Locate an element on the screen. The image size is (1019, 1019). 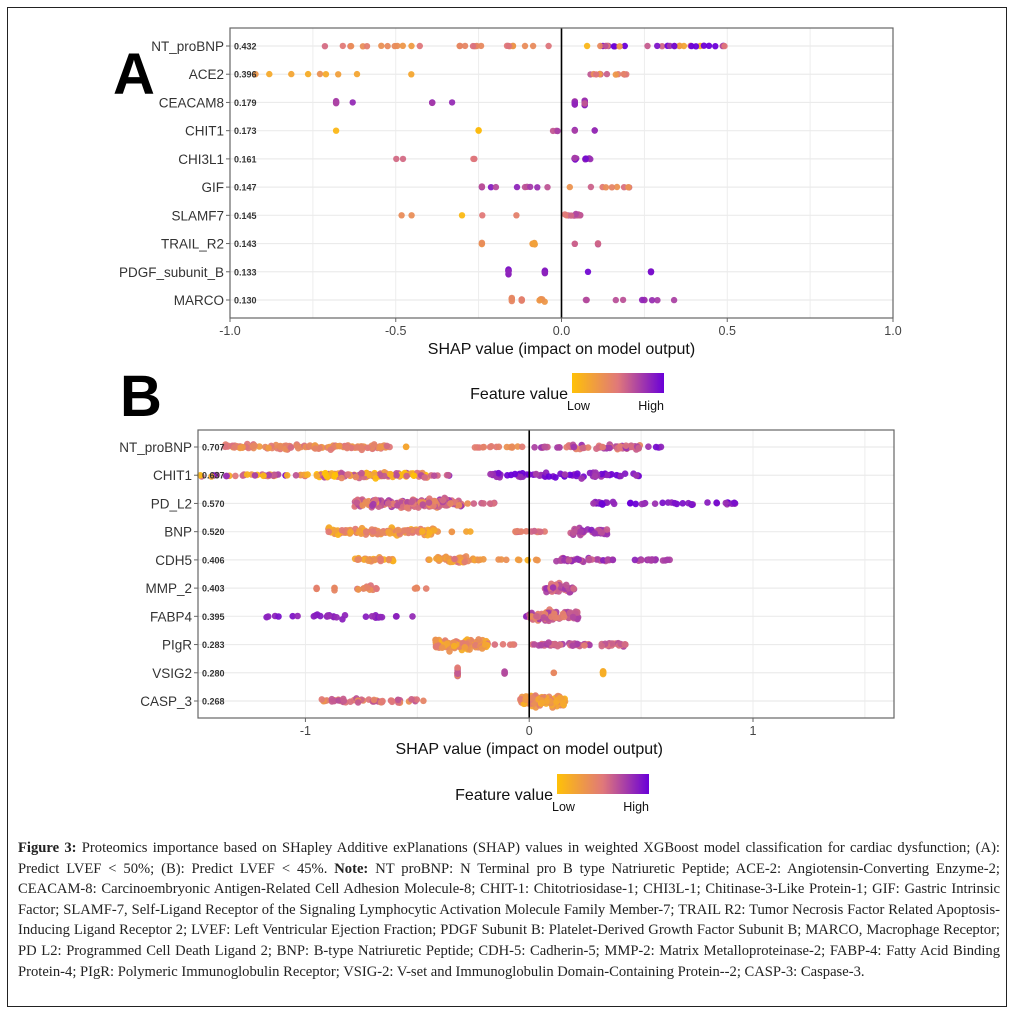
x-tick-label: 1.0 is located at coordinates (892, 331).